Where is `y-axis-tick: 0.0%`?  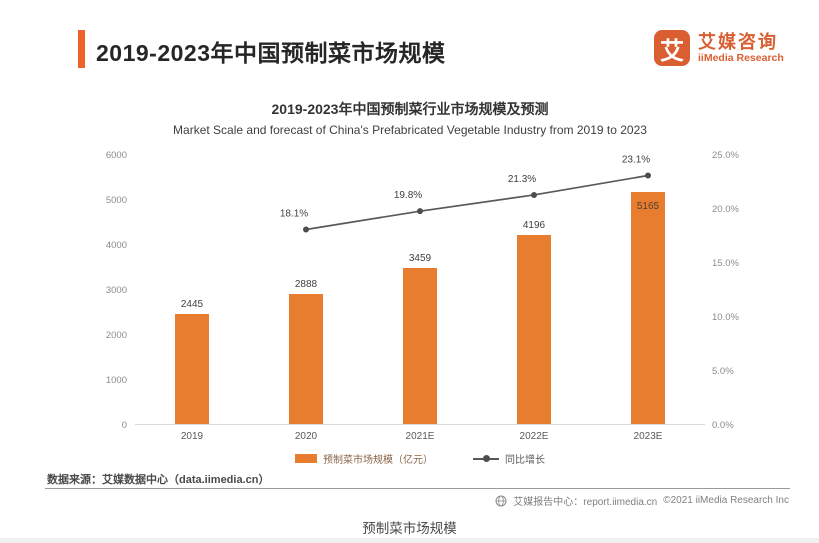
y-axis-tick: 0.0% is located at coordinates (723, 425).